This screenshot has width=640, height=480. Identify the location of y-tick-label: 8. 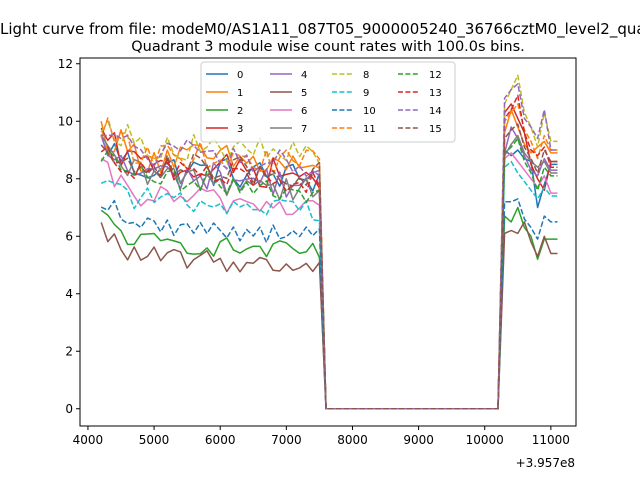
(69, 179).